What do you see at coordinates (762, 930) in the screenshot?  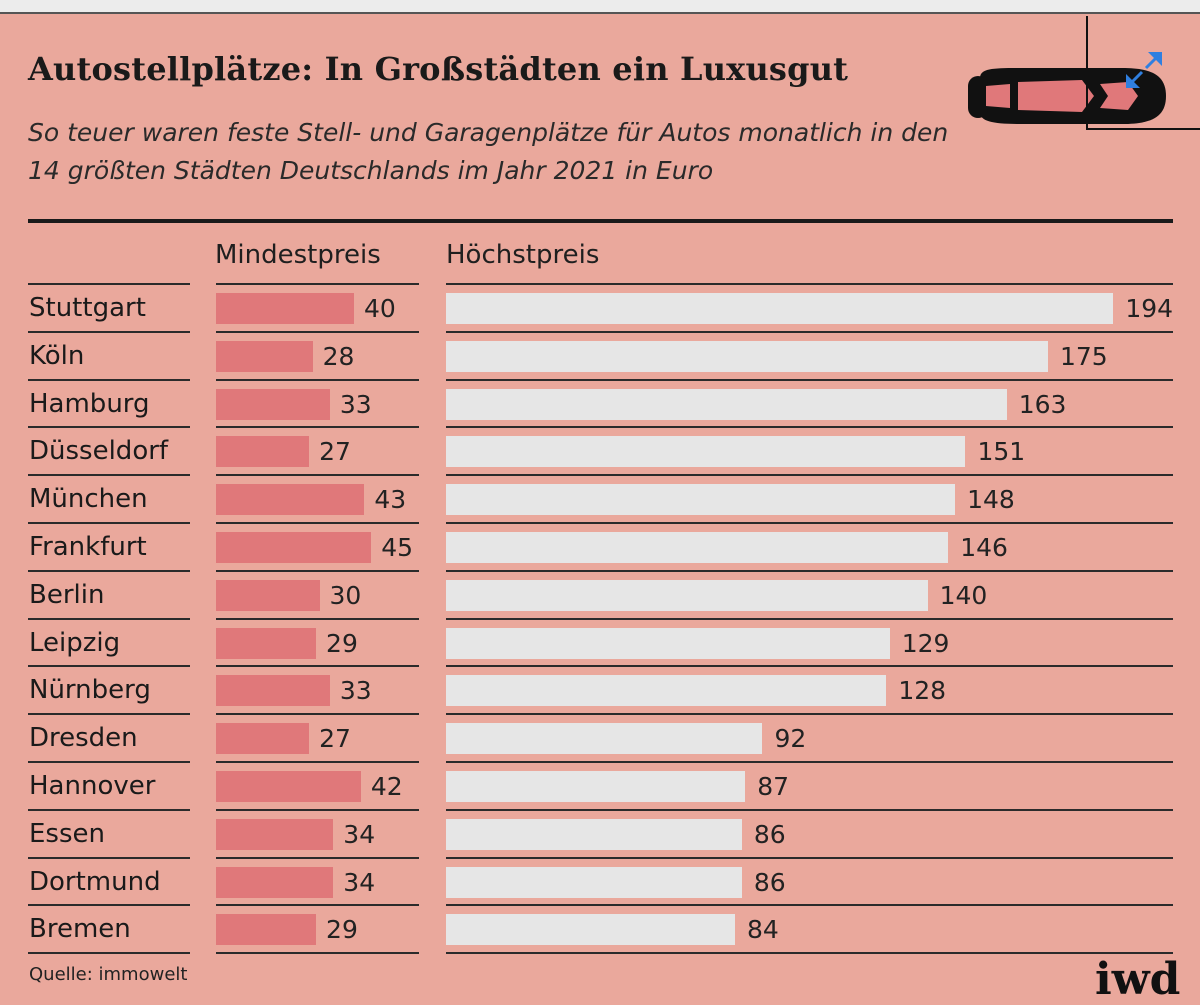 I see `max-value-label: 84` at bounding box center [762, 930].